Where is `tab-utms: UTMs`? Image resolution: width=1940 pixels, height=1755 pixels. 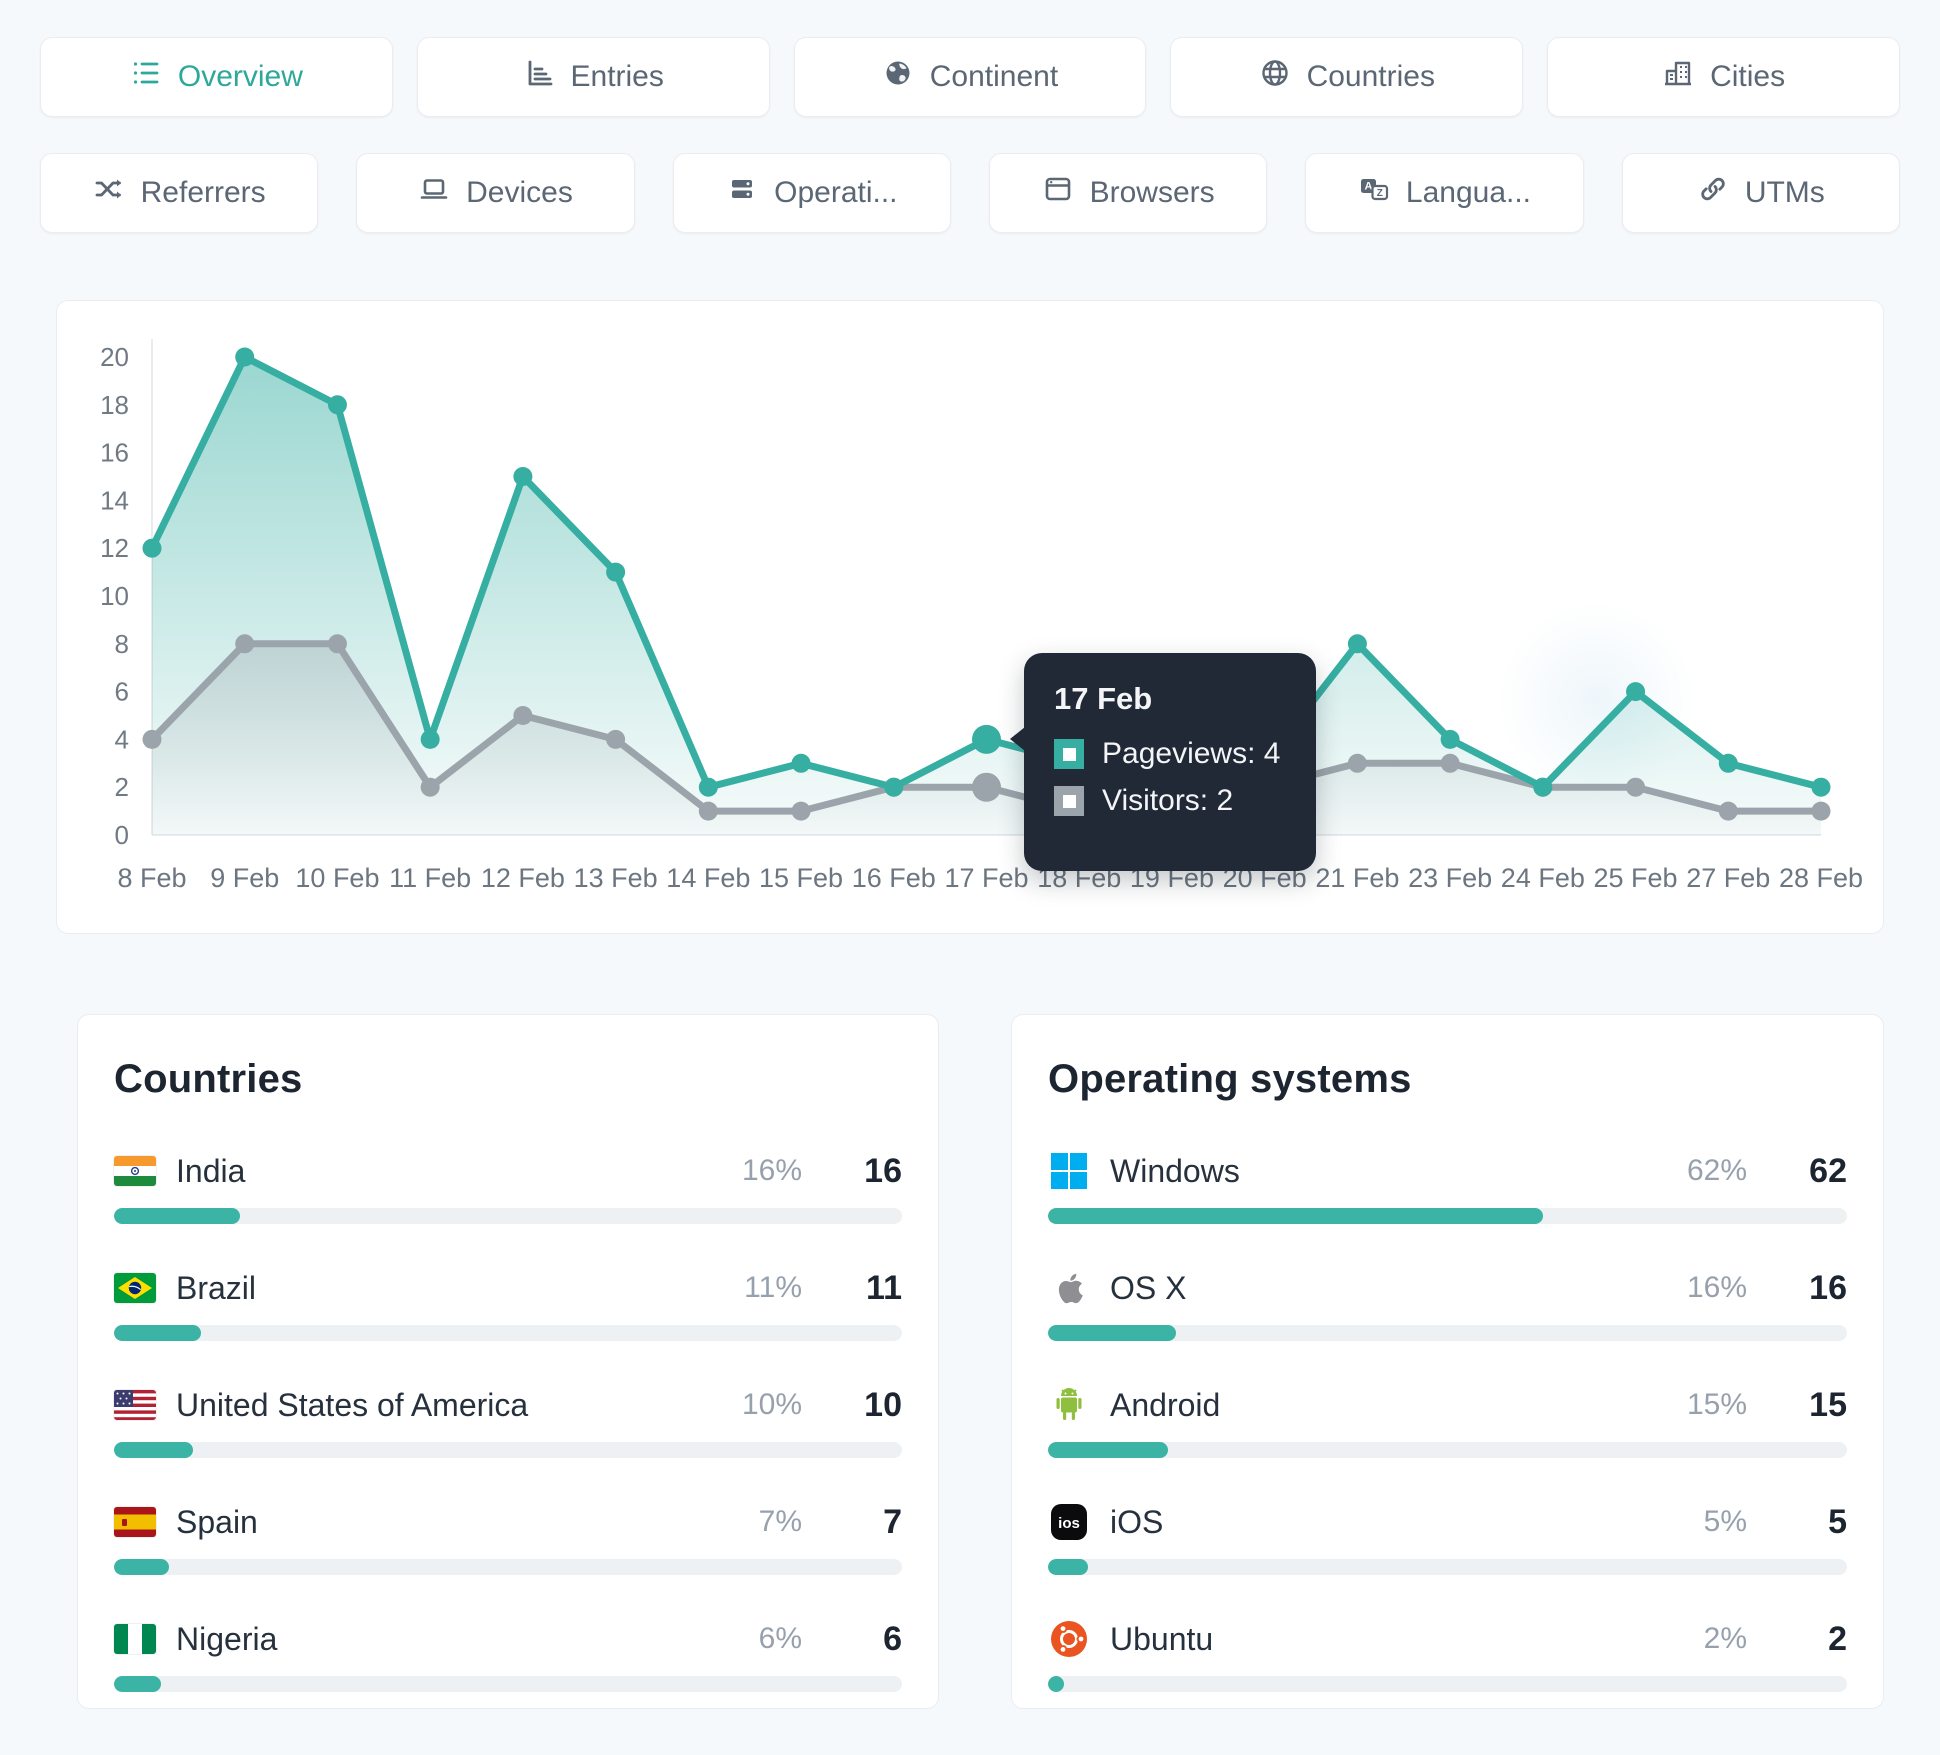
tab-utms: UTMs is located at coordinates (1760, 193).